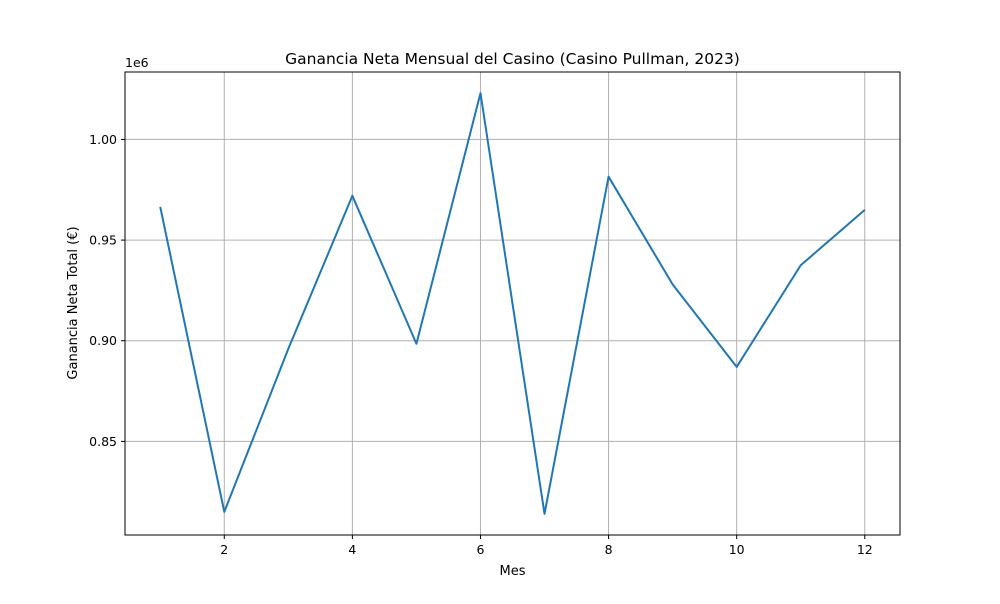 This screenshot has width=1000, height=604. What do you see at coordinates (513, 571) in the screenshot?
I see `x-axis-label: Mes` at bounding box center [513, 571].